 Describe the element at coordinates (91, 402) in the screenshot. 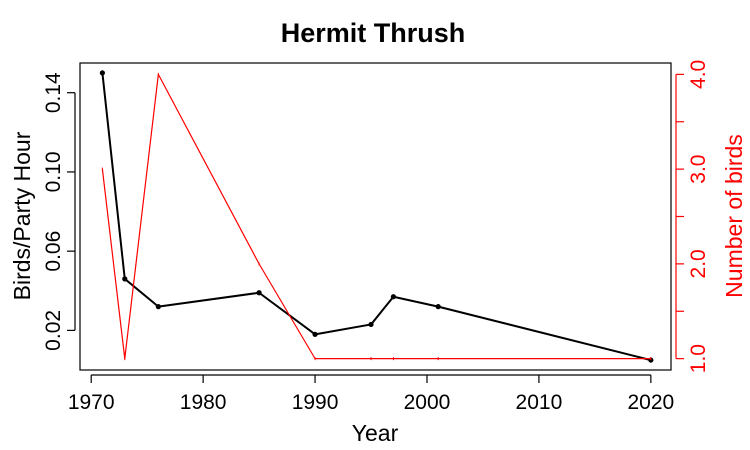

I see `x-tick-label: 1970` at that location.